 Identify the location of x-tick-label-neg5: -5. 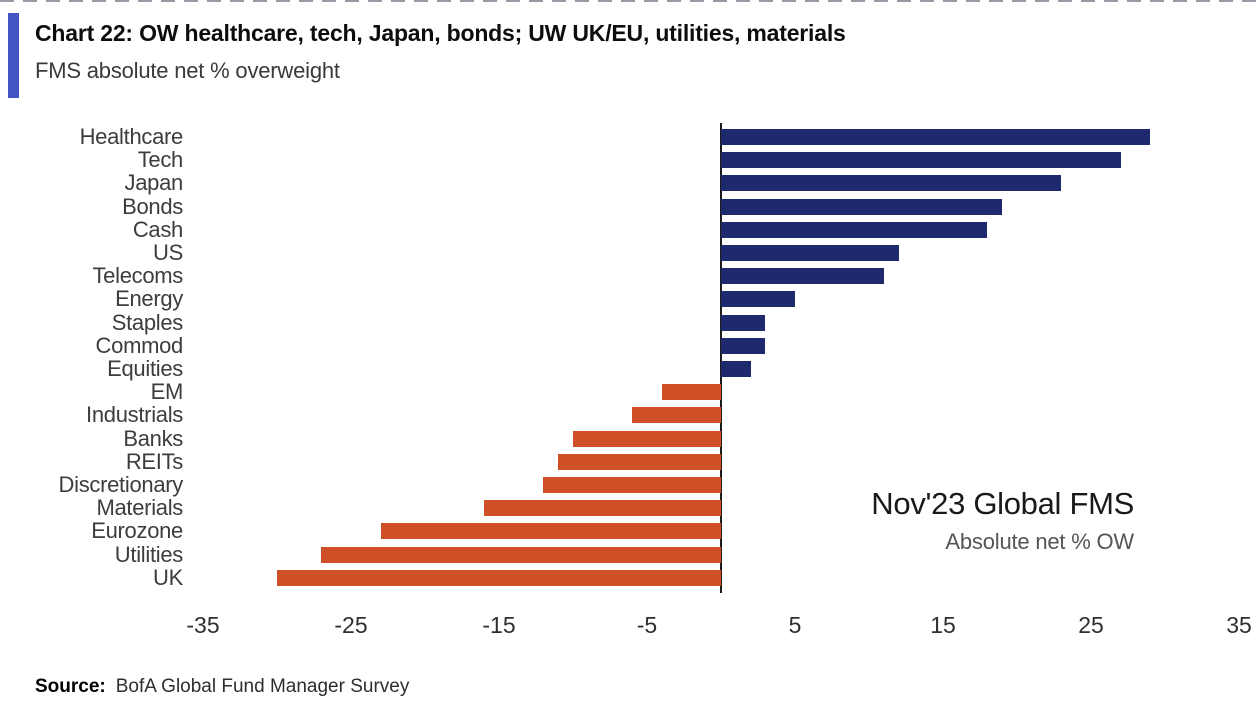
(647, 625).